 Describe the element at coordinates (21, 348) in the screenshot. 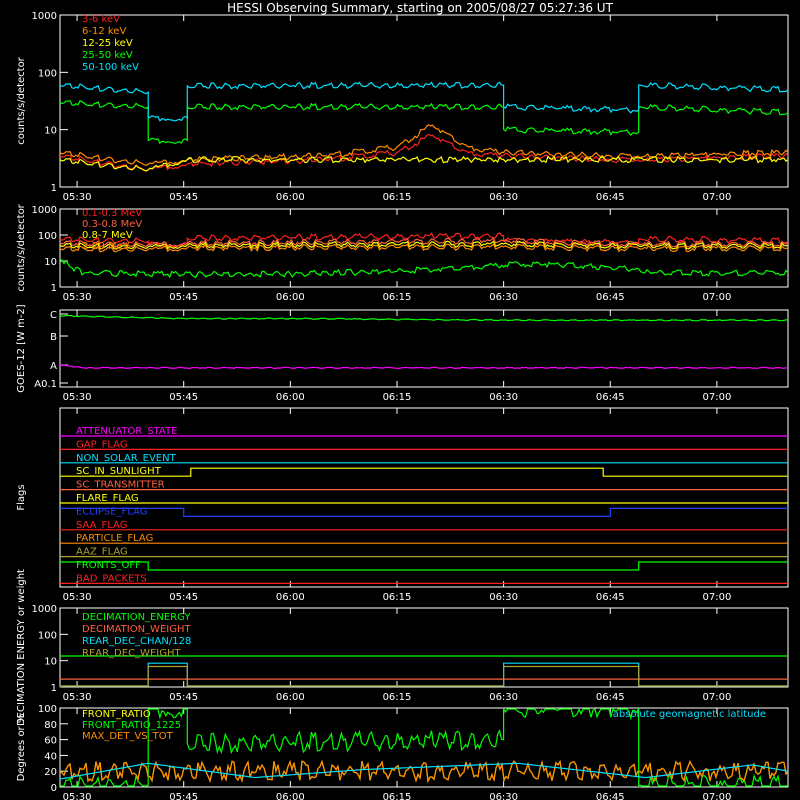

I see `y-axis-label: GOES-12 [W m-2]` at that location.